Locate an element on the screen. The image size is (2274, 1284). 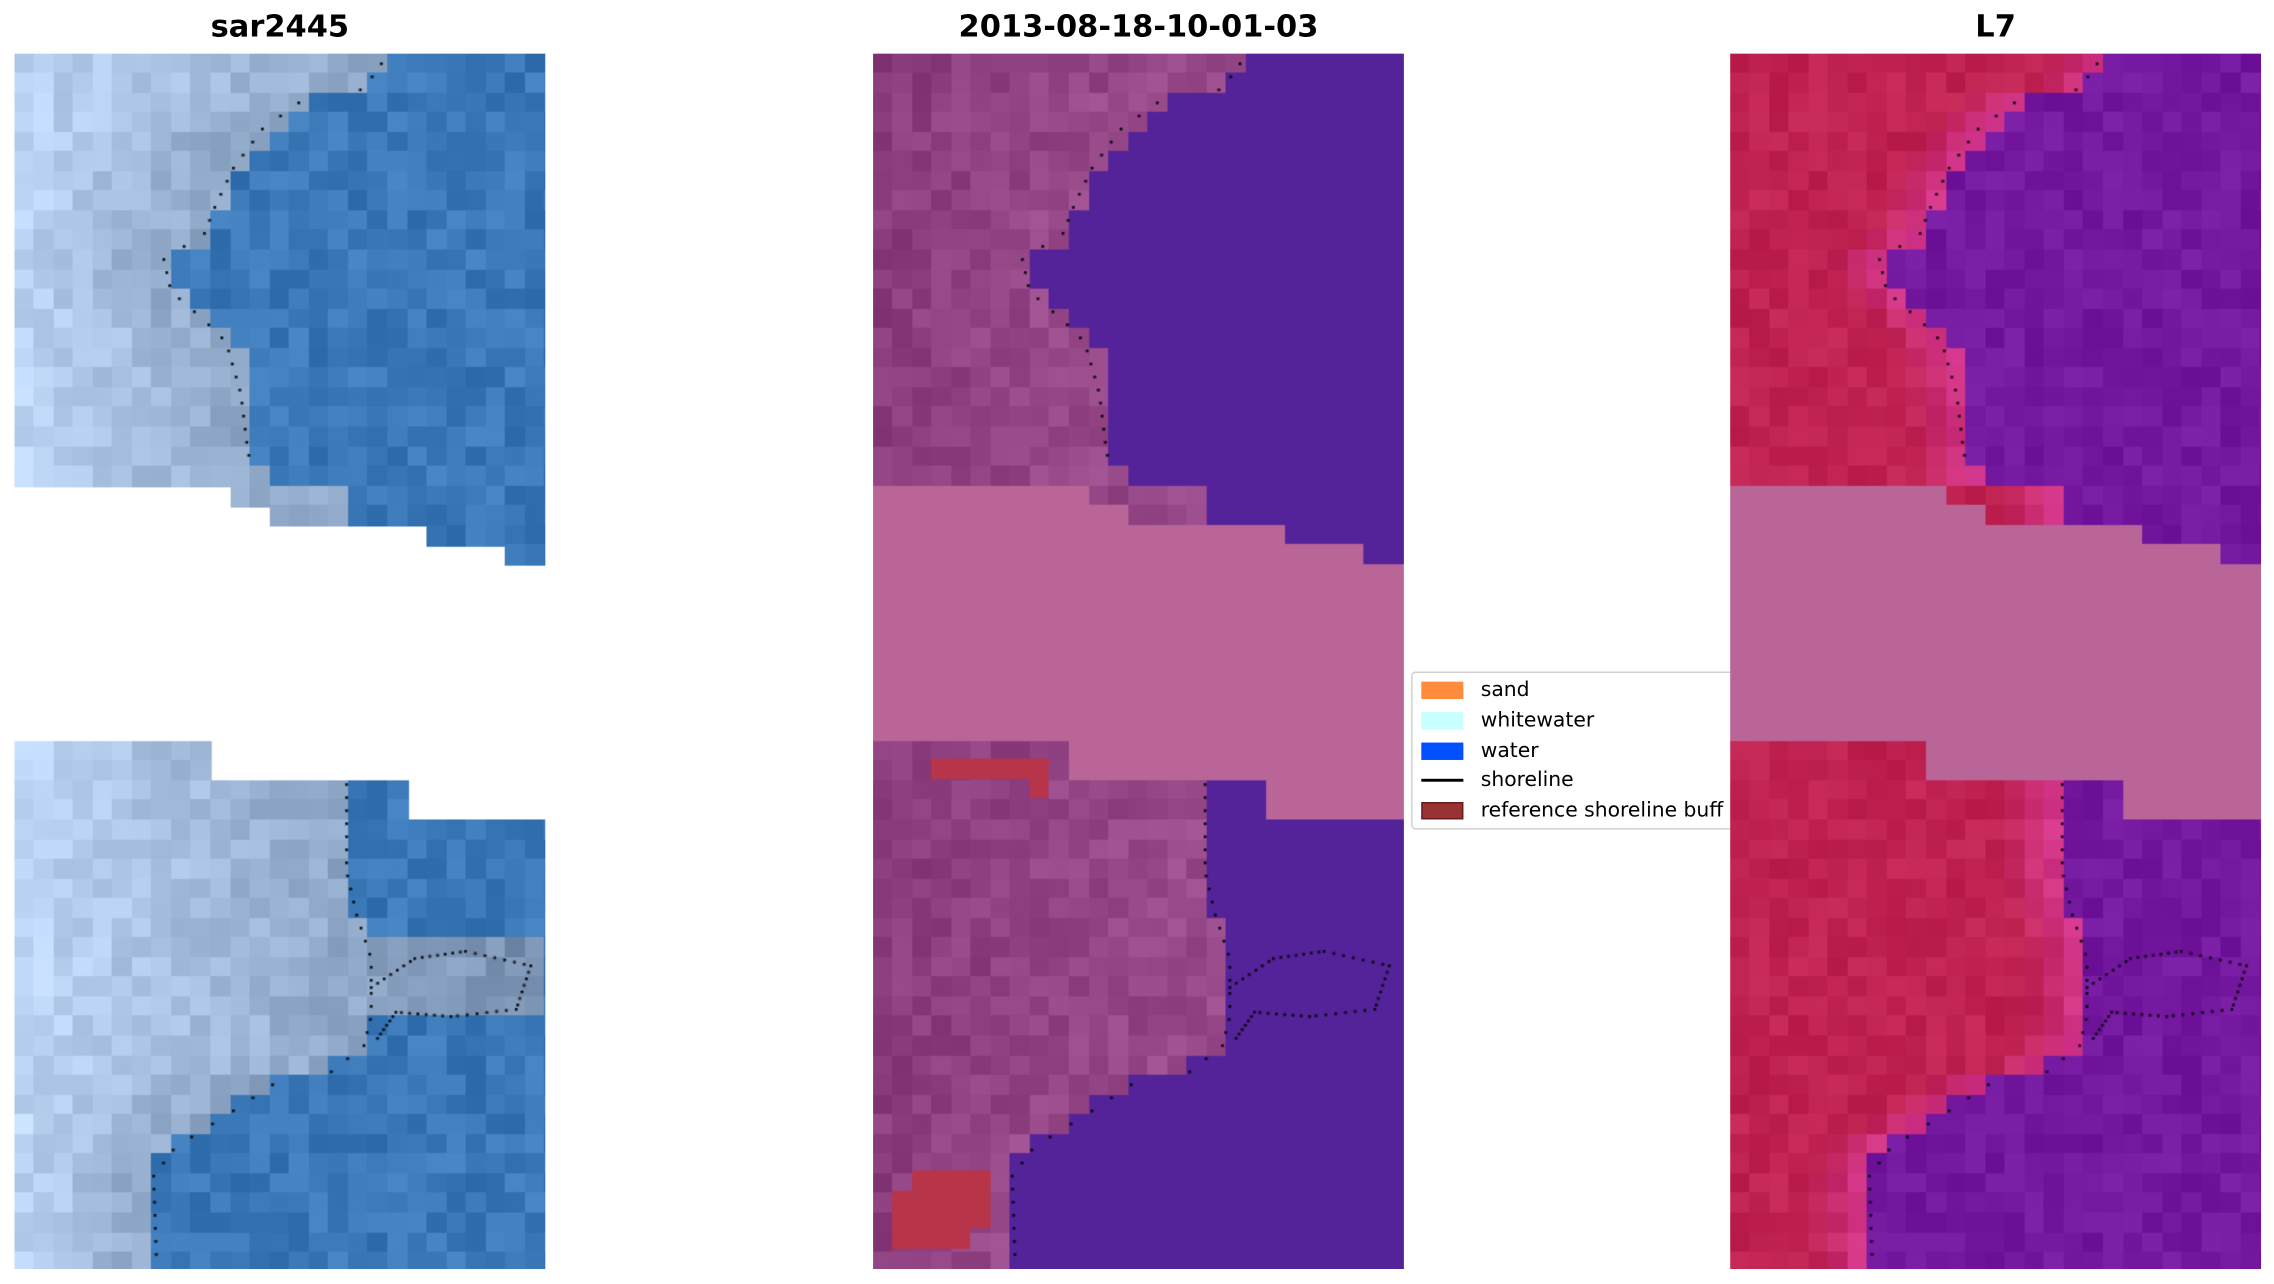
legend-label: water is located at coordinates (1509, 751).